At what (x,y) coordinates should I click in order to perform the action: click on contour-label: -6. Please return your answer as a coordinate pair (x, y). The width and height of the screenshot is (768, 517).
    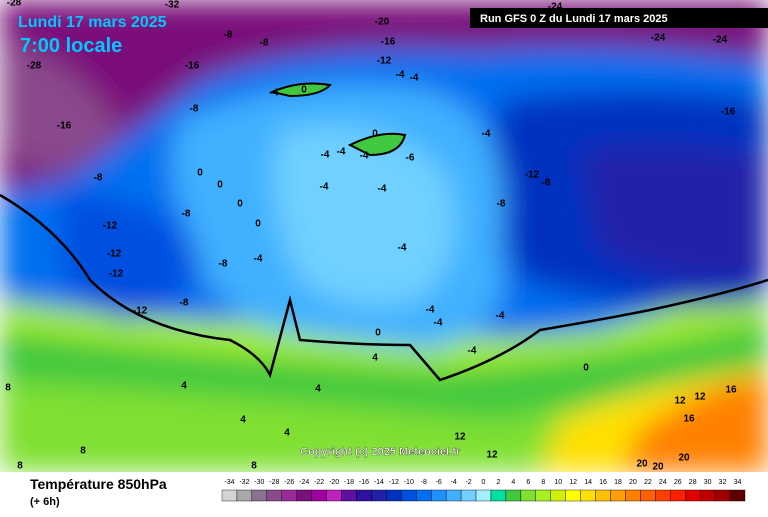
    Looking at the image, I should click on (410, 158).